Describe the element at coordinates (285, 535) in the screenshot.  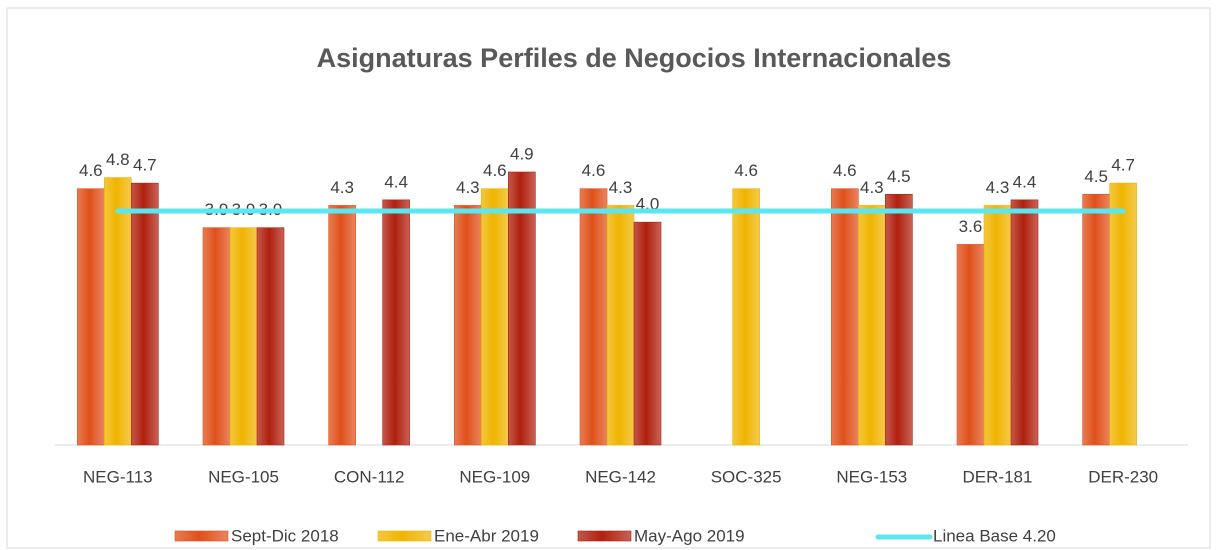
I see `legend-label: Sept-Dic 2018` at that location.